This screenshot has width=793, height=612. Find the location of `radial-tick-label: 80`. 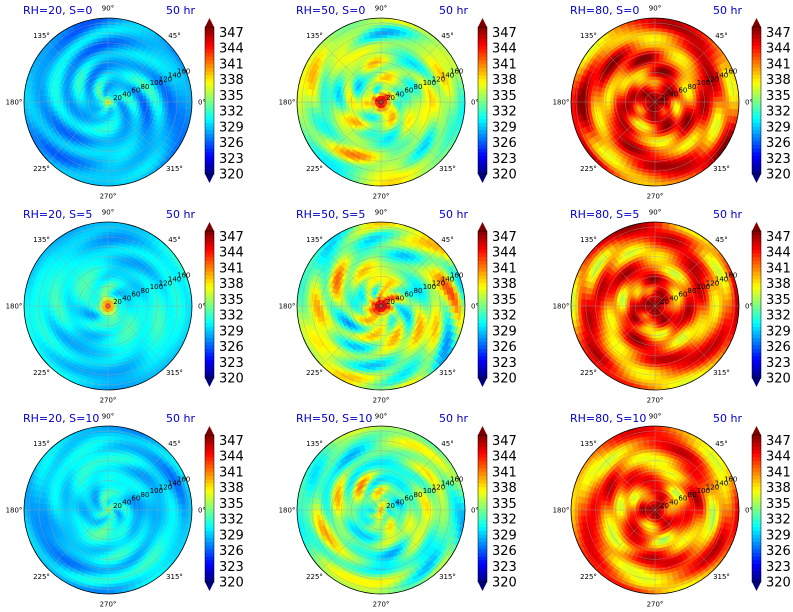

radial-tick-label: 80 is located at coordinates (145, 87).